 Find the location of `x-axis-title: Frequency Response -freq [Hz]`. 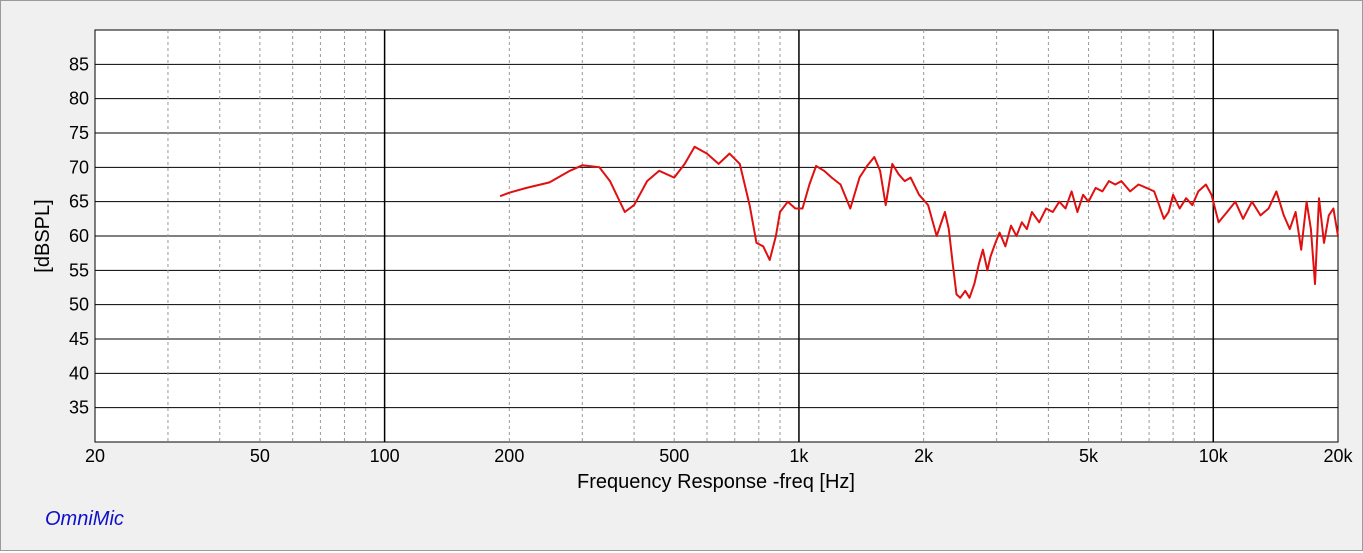

x-axis-title: Frequency Response -freq [Hz] is located at coordinates (716, 482).